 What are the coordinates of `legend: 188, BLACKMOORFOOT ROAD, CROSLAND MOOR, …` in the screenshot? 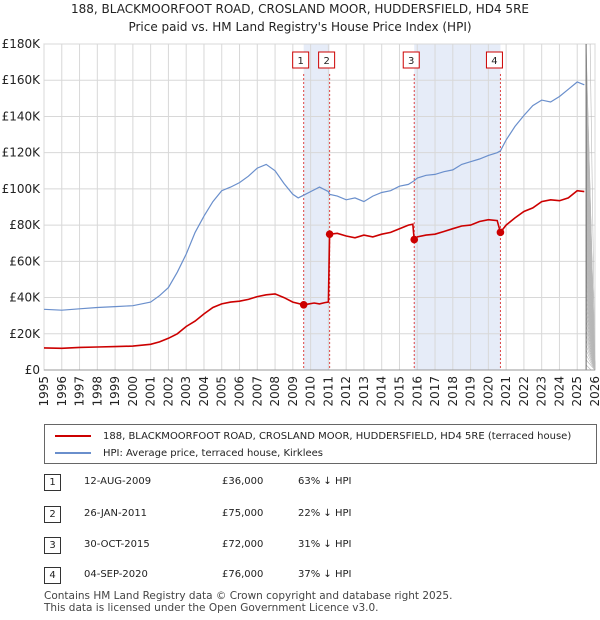 It's located at (320, 444).